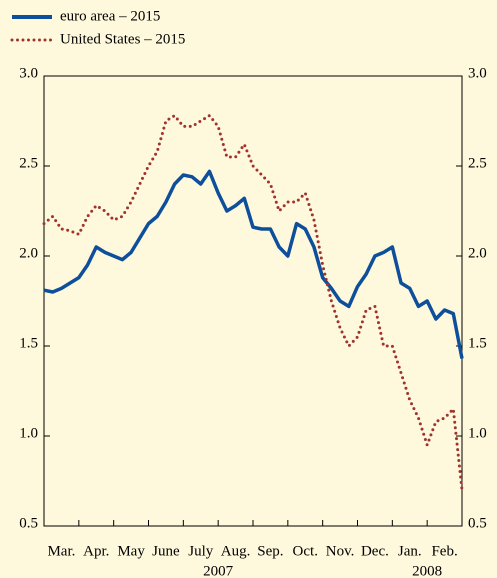 The height and width of the screenshot is (578, 497). Describe the element at coordinates (477, 73) in the screenshot. I see `y2-tick-label: 3.0` at that location.